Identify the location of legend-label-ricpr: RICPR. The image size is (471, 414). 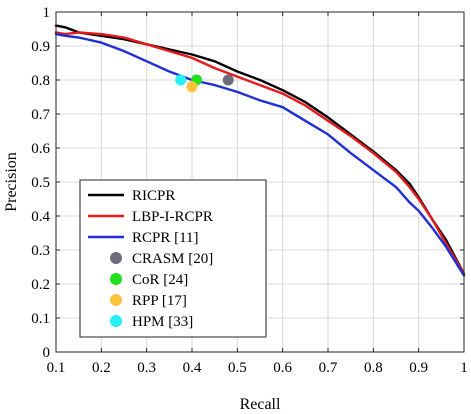
(153, 196).